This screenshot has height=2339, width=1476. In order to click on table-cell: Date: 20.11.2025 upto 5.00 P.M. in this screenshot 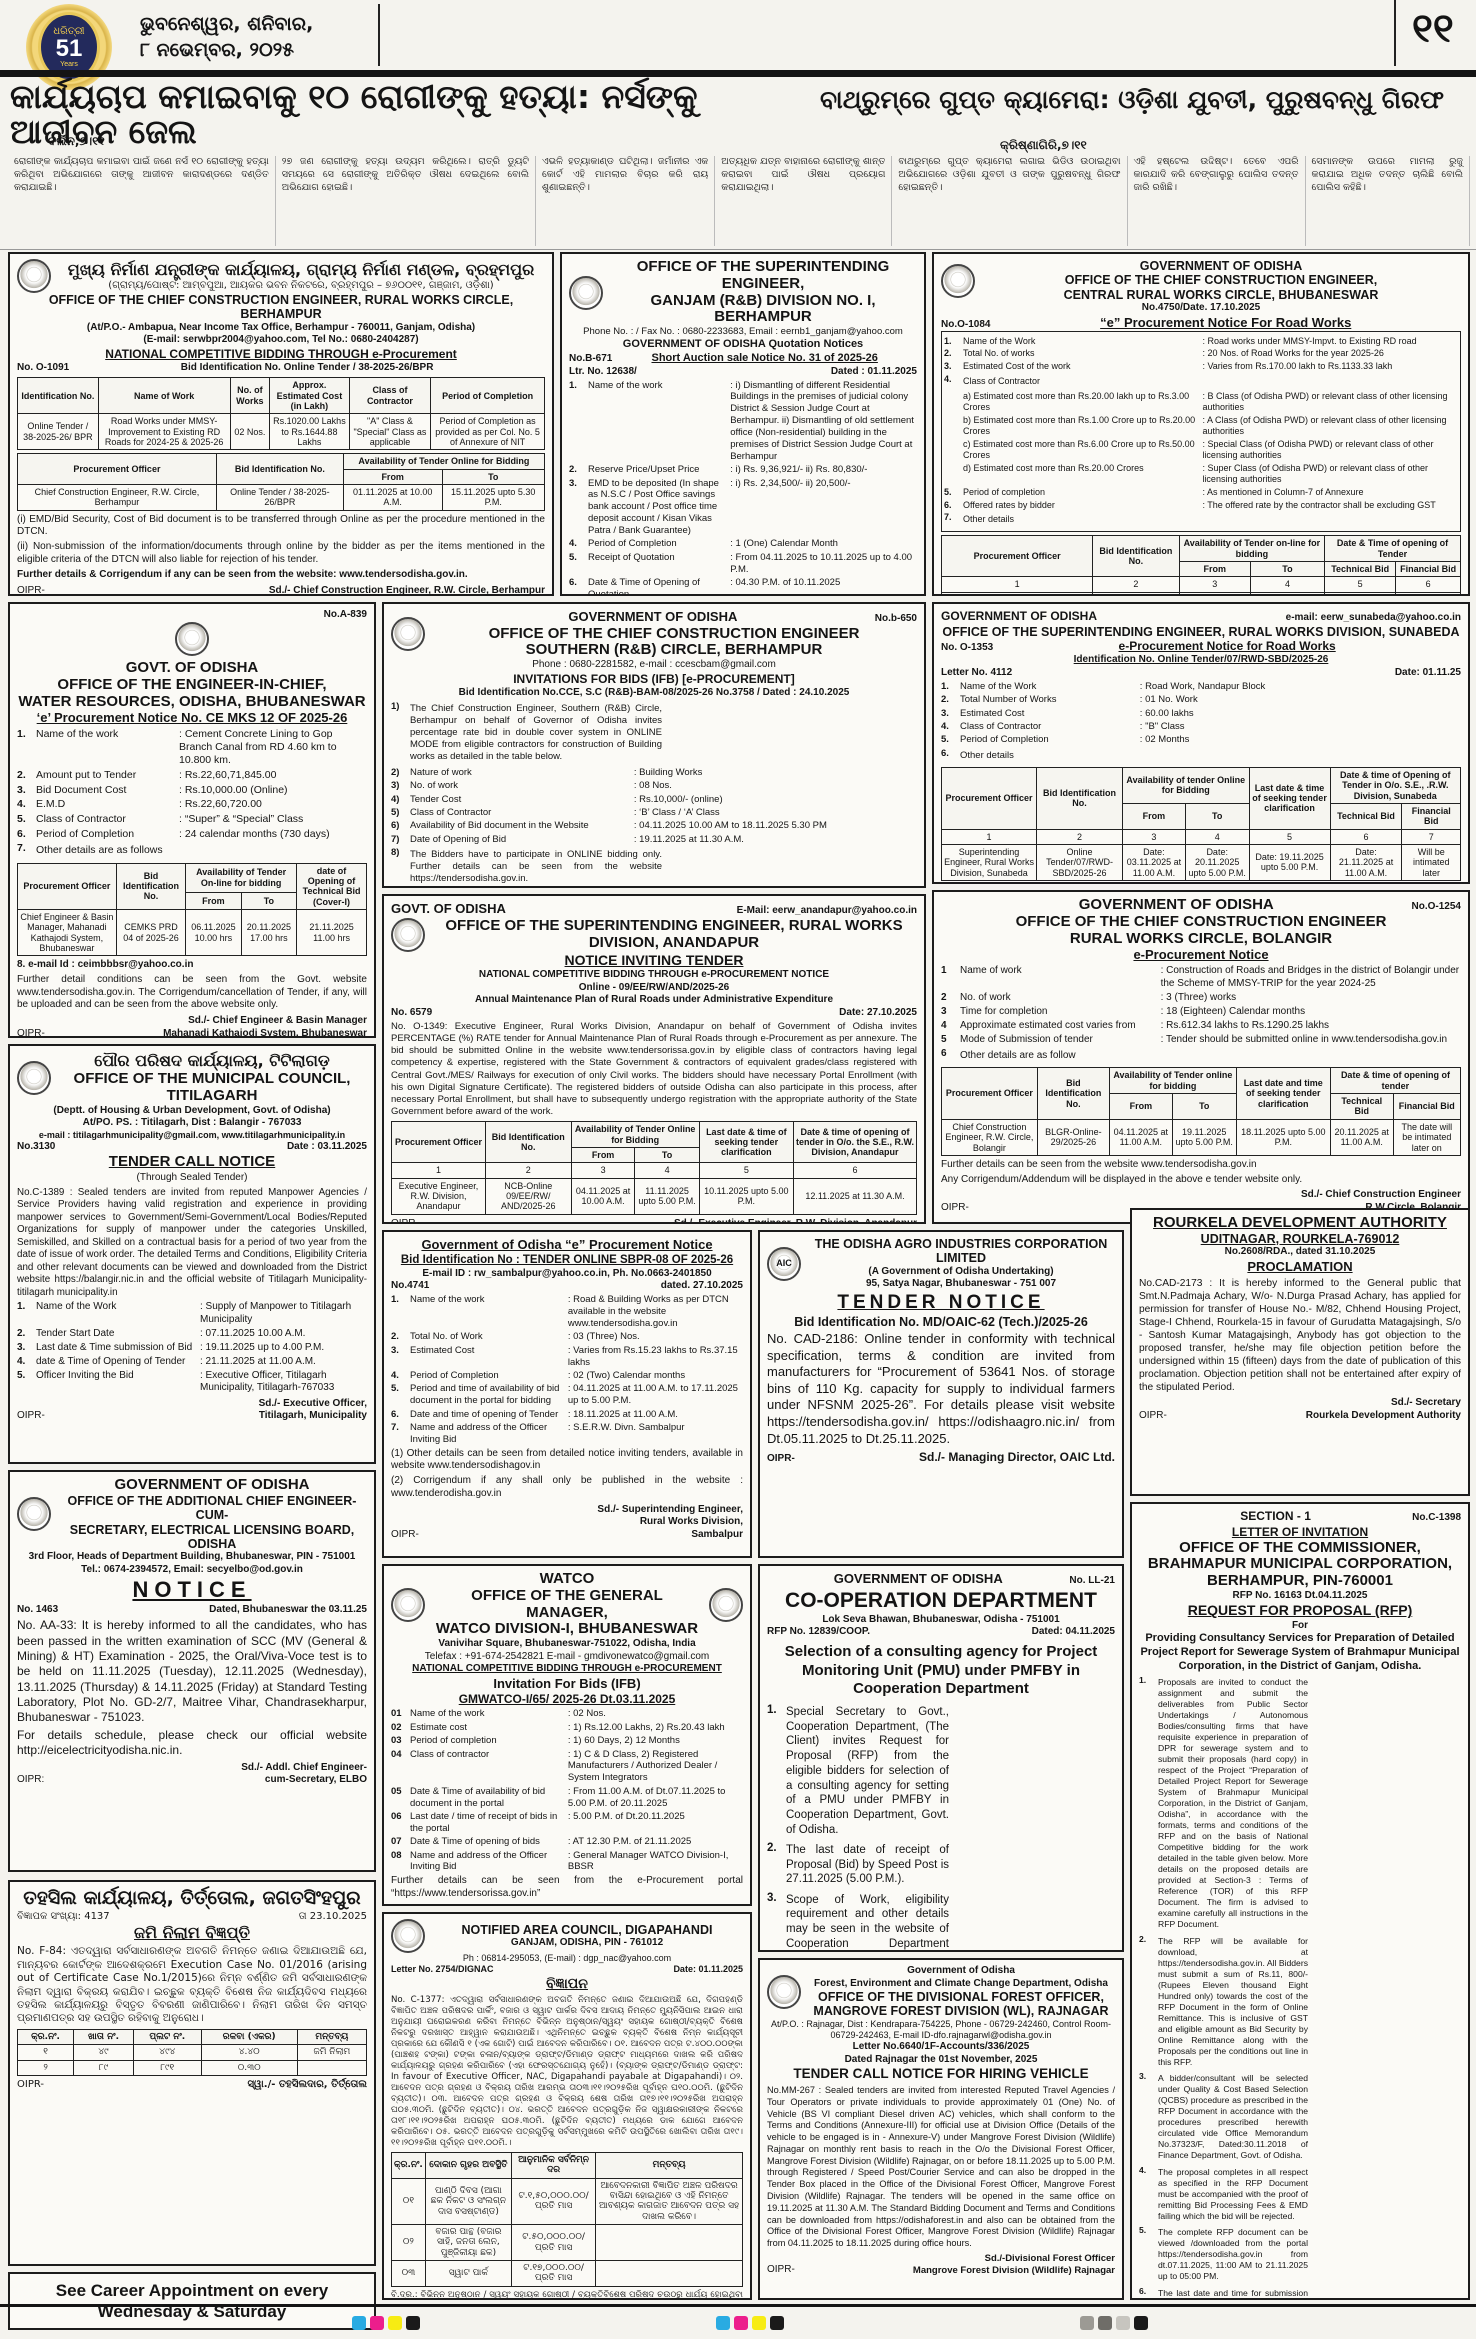, I will do `click(1217, 862)`.